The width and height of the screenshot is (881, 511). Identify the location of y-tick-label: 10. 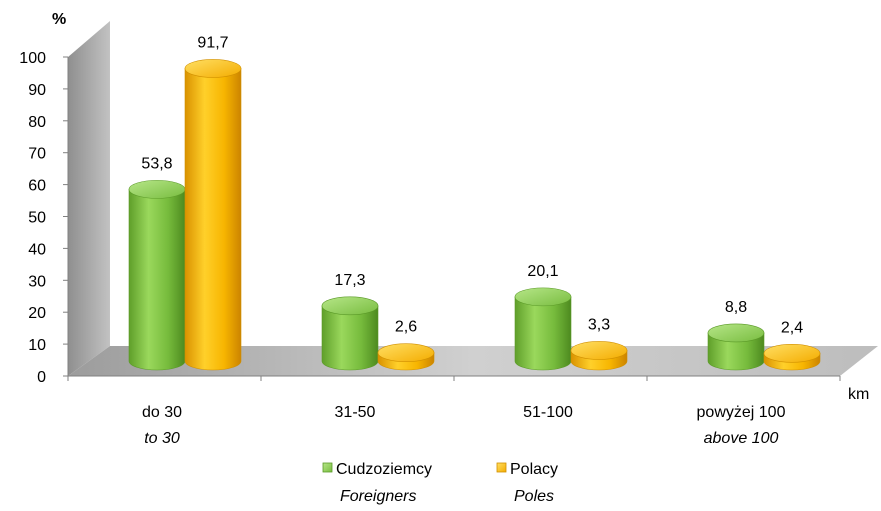
(37, 345).